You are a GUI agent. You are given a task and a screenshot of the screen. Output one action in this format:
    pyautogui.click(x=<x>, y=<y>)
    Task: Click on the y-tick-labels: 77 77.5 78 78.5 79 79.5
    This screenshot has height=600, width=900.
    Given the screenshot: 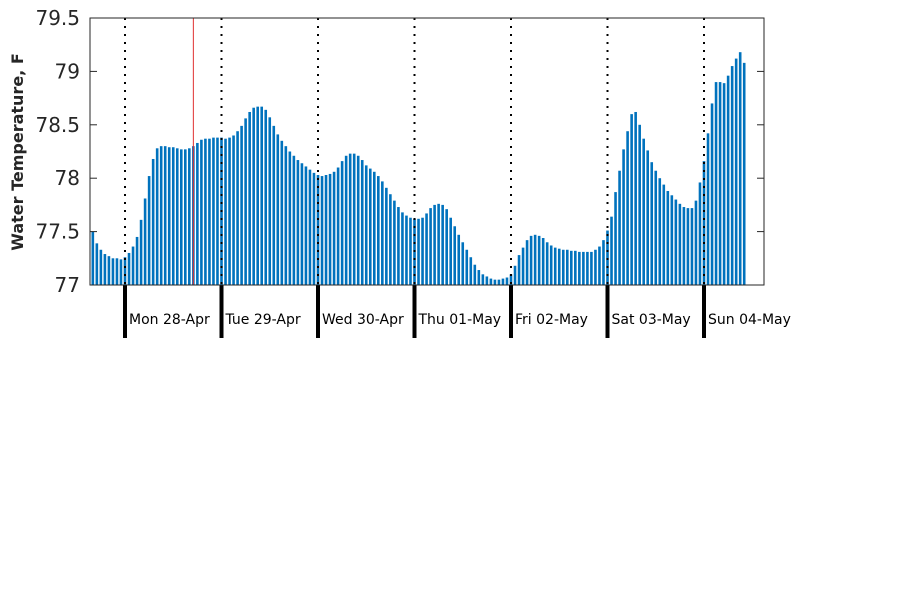 What is the action you would take?
    pyautogui.click(x=57, y=151)
    